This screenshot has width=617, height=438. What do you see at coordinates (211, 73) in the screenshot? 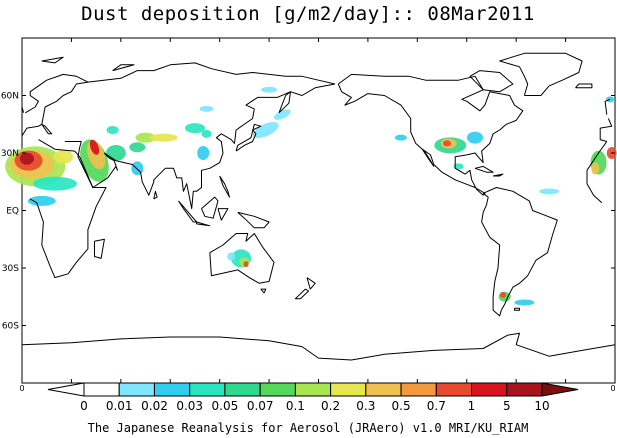
I see `coast-scand-north` at bounding box center [211, 73].